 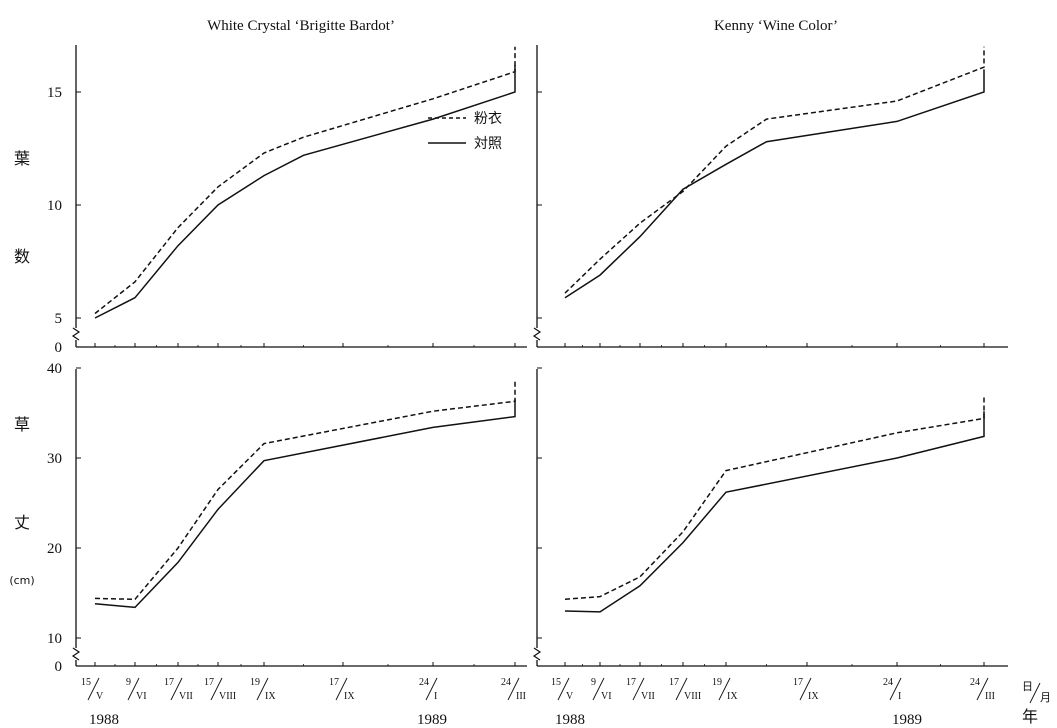 What do you see at coordinates (1027, 686) in the screenshot?
I see `x-unit-day: 日` at bounding box center [1027, 686].